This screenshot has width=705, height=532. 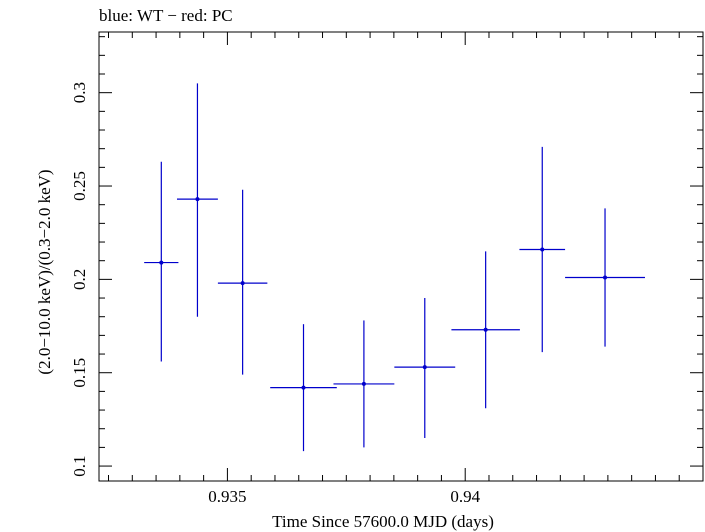 What do you see at coordinates (79, 465) in the screenshot?
I see `y-tick-label: 0.1` at bounding box center [79, 465].